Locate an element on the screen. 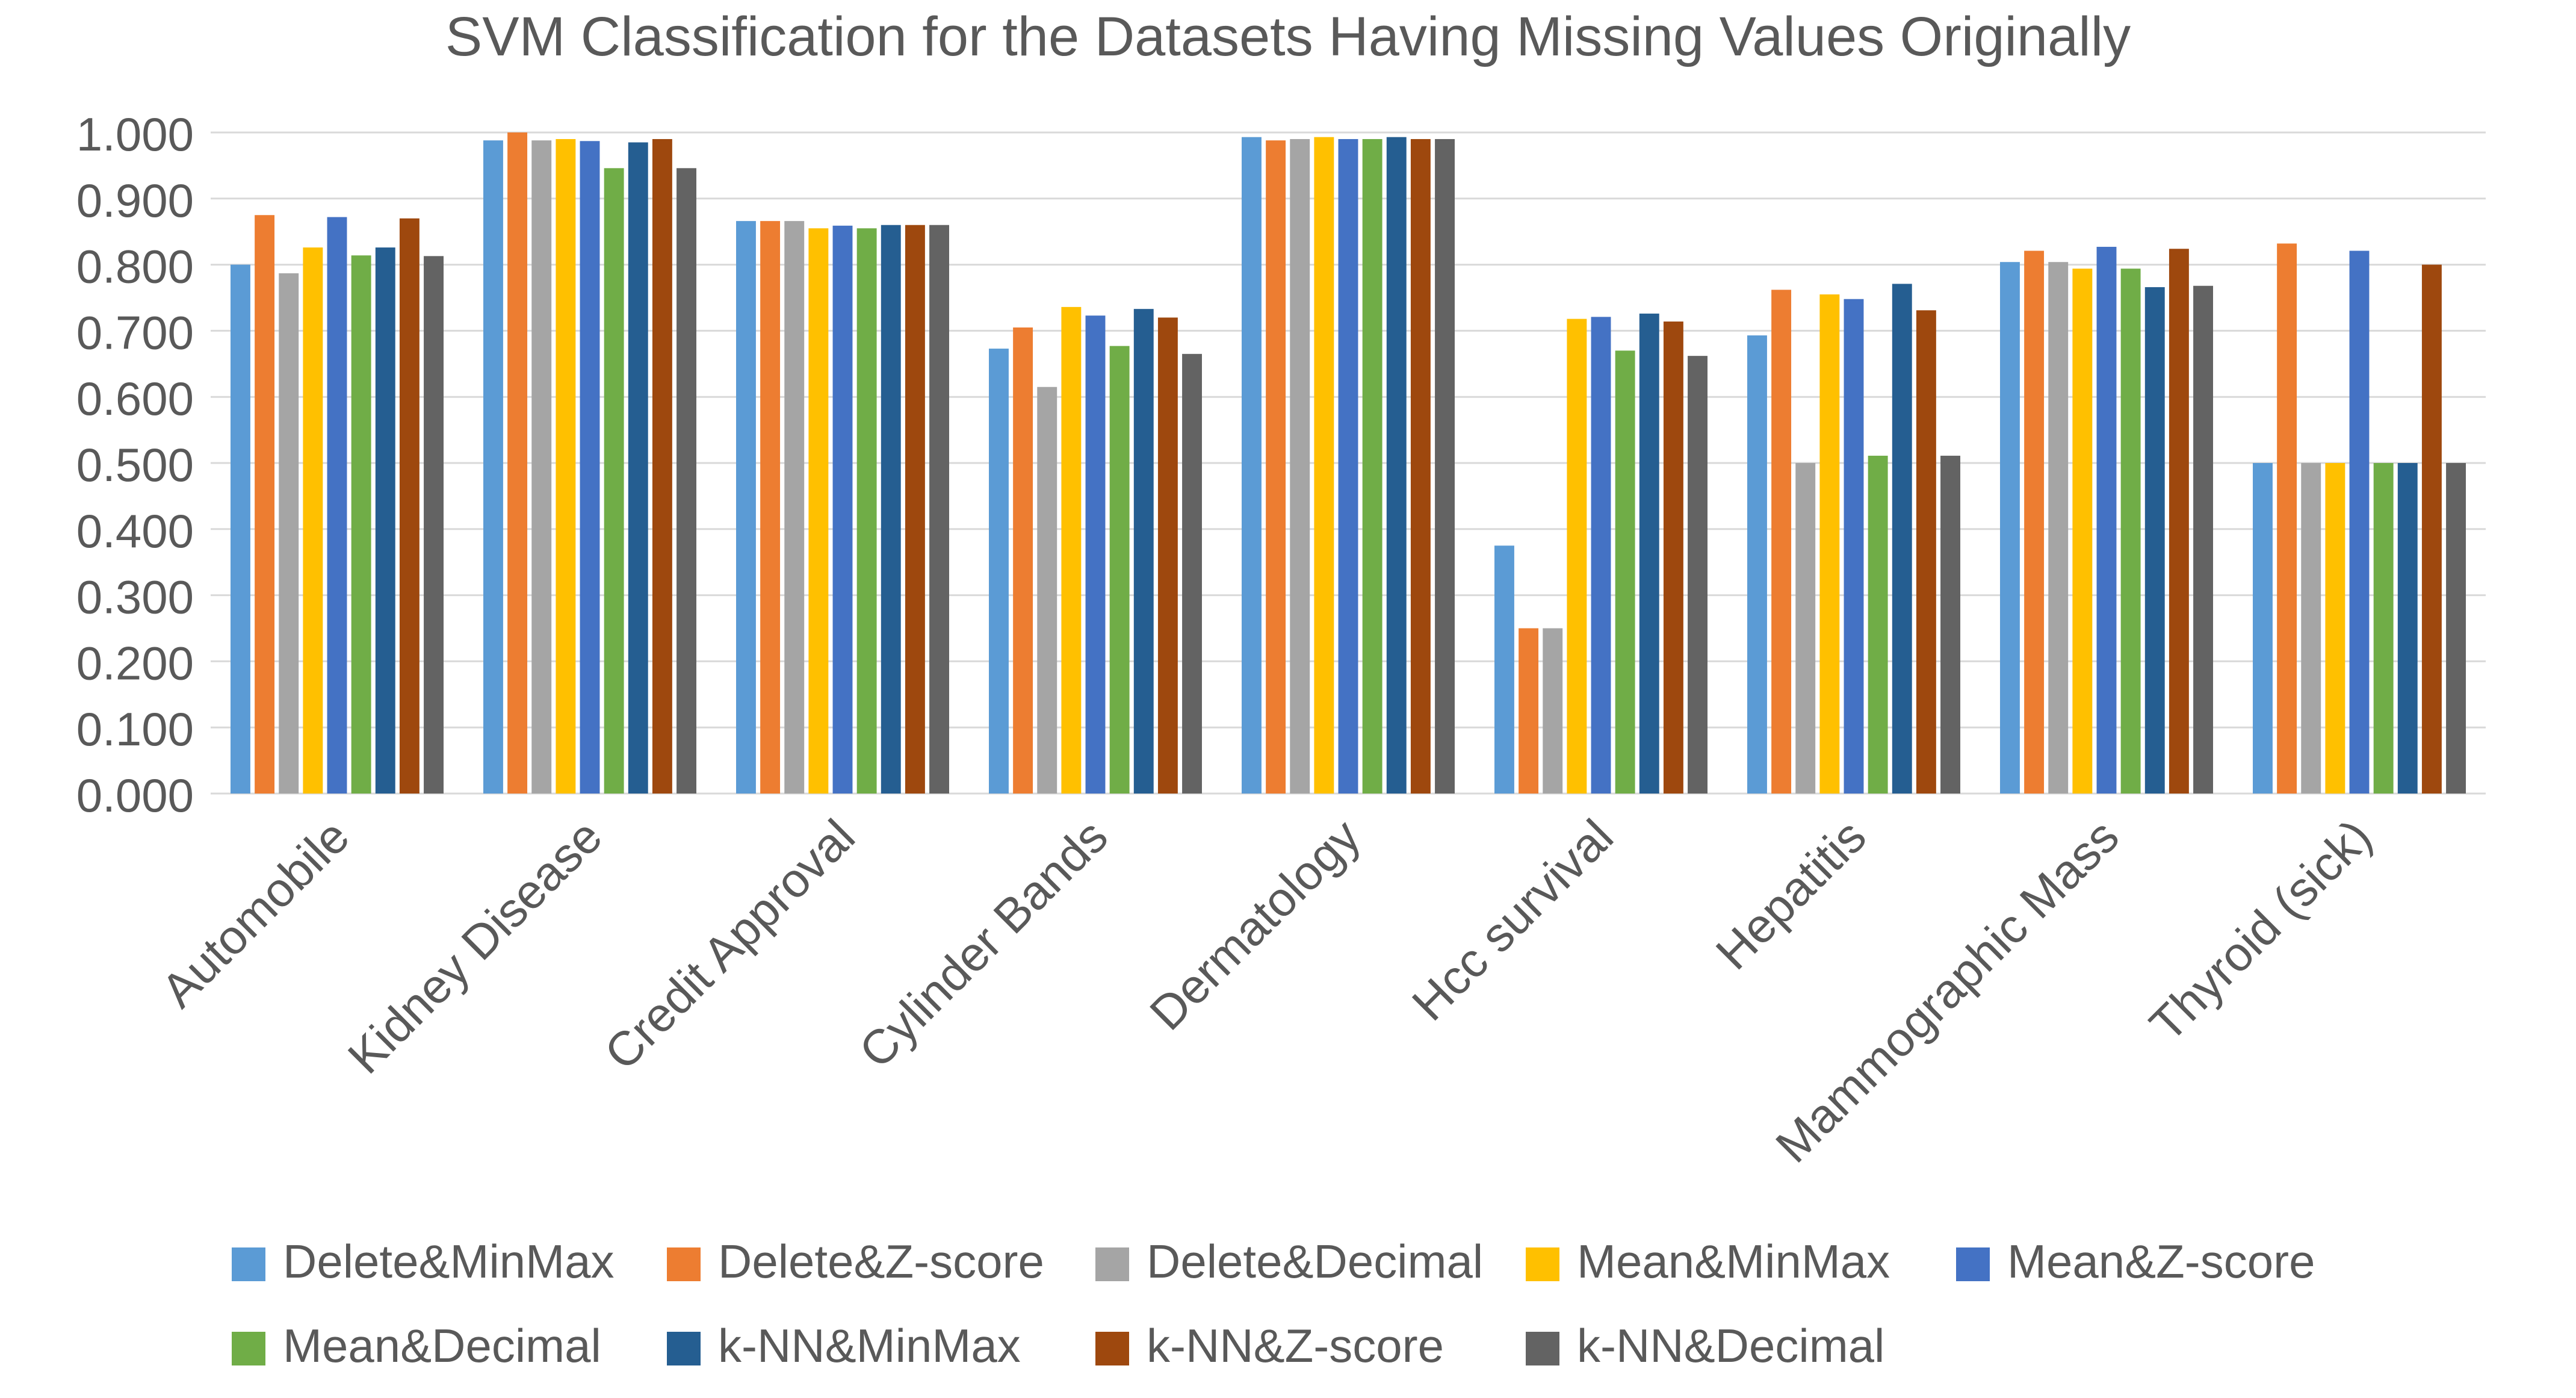  legend-label: Delete&MinMax is located at coordinates (449, 1262).